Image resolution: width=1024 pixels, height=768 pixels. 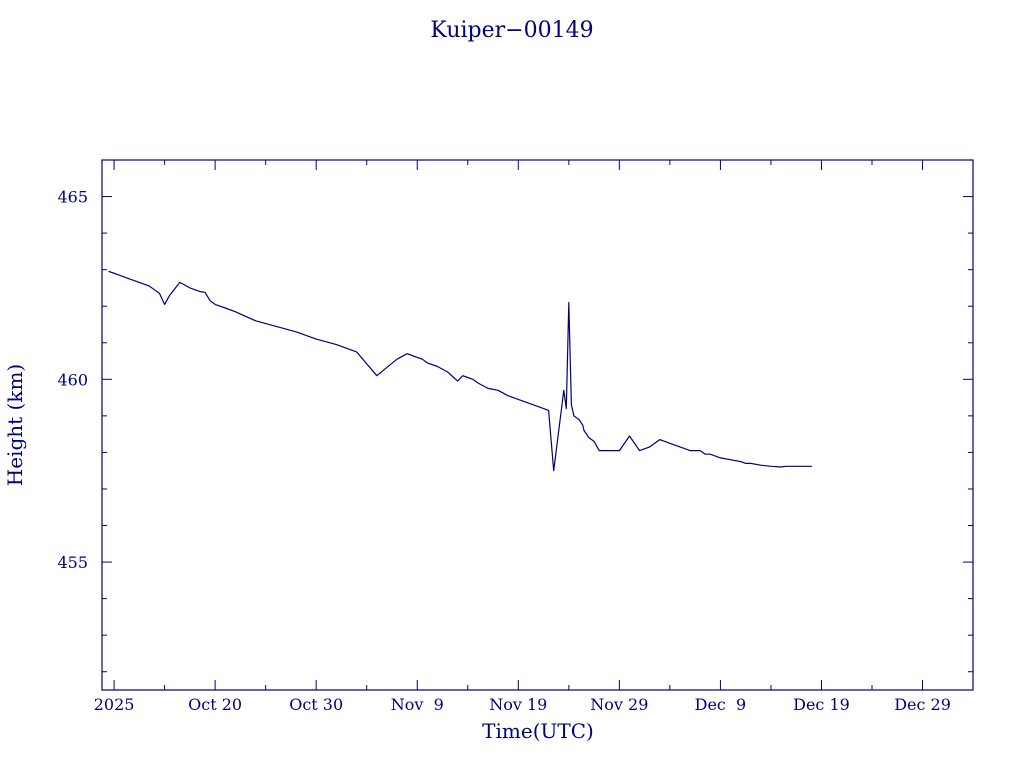 I want to click on x-axis-label: Time(UTC), so click(x=538, y=731).